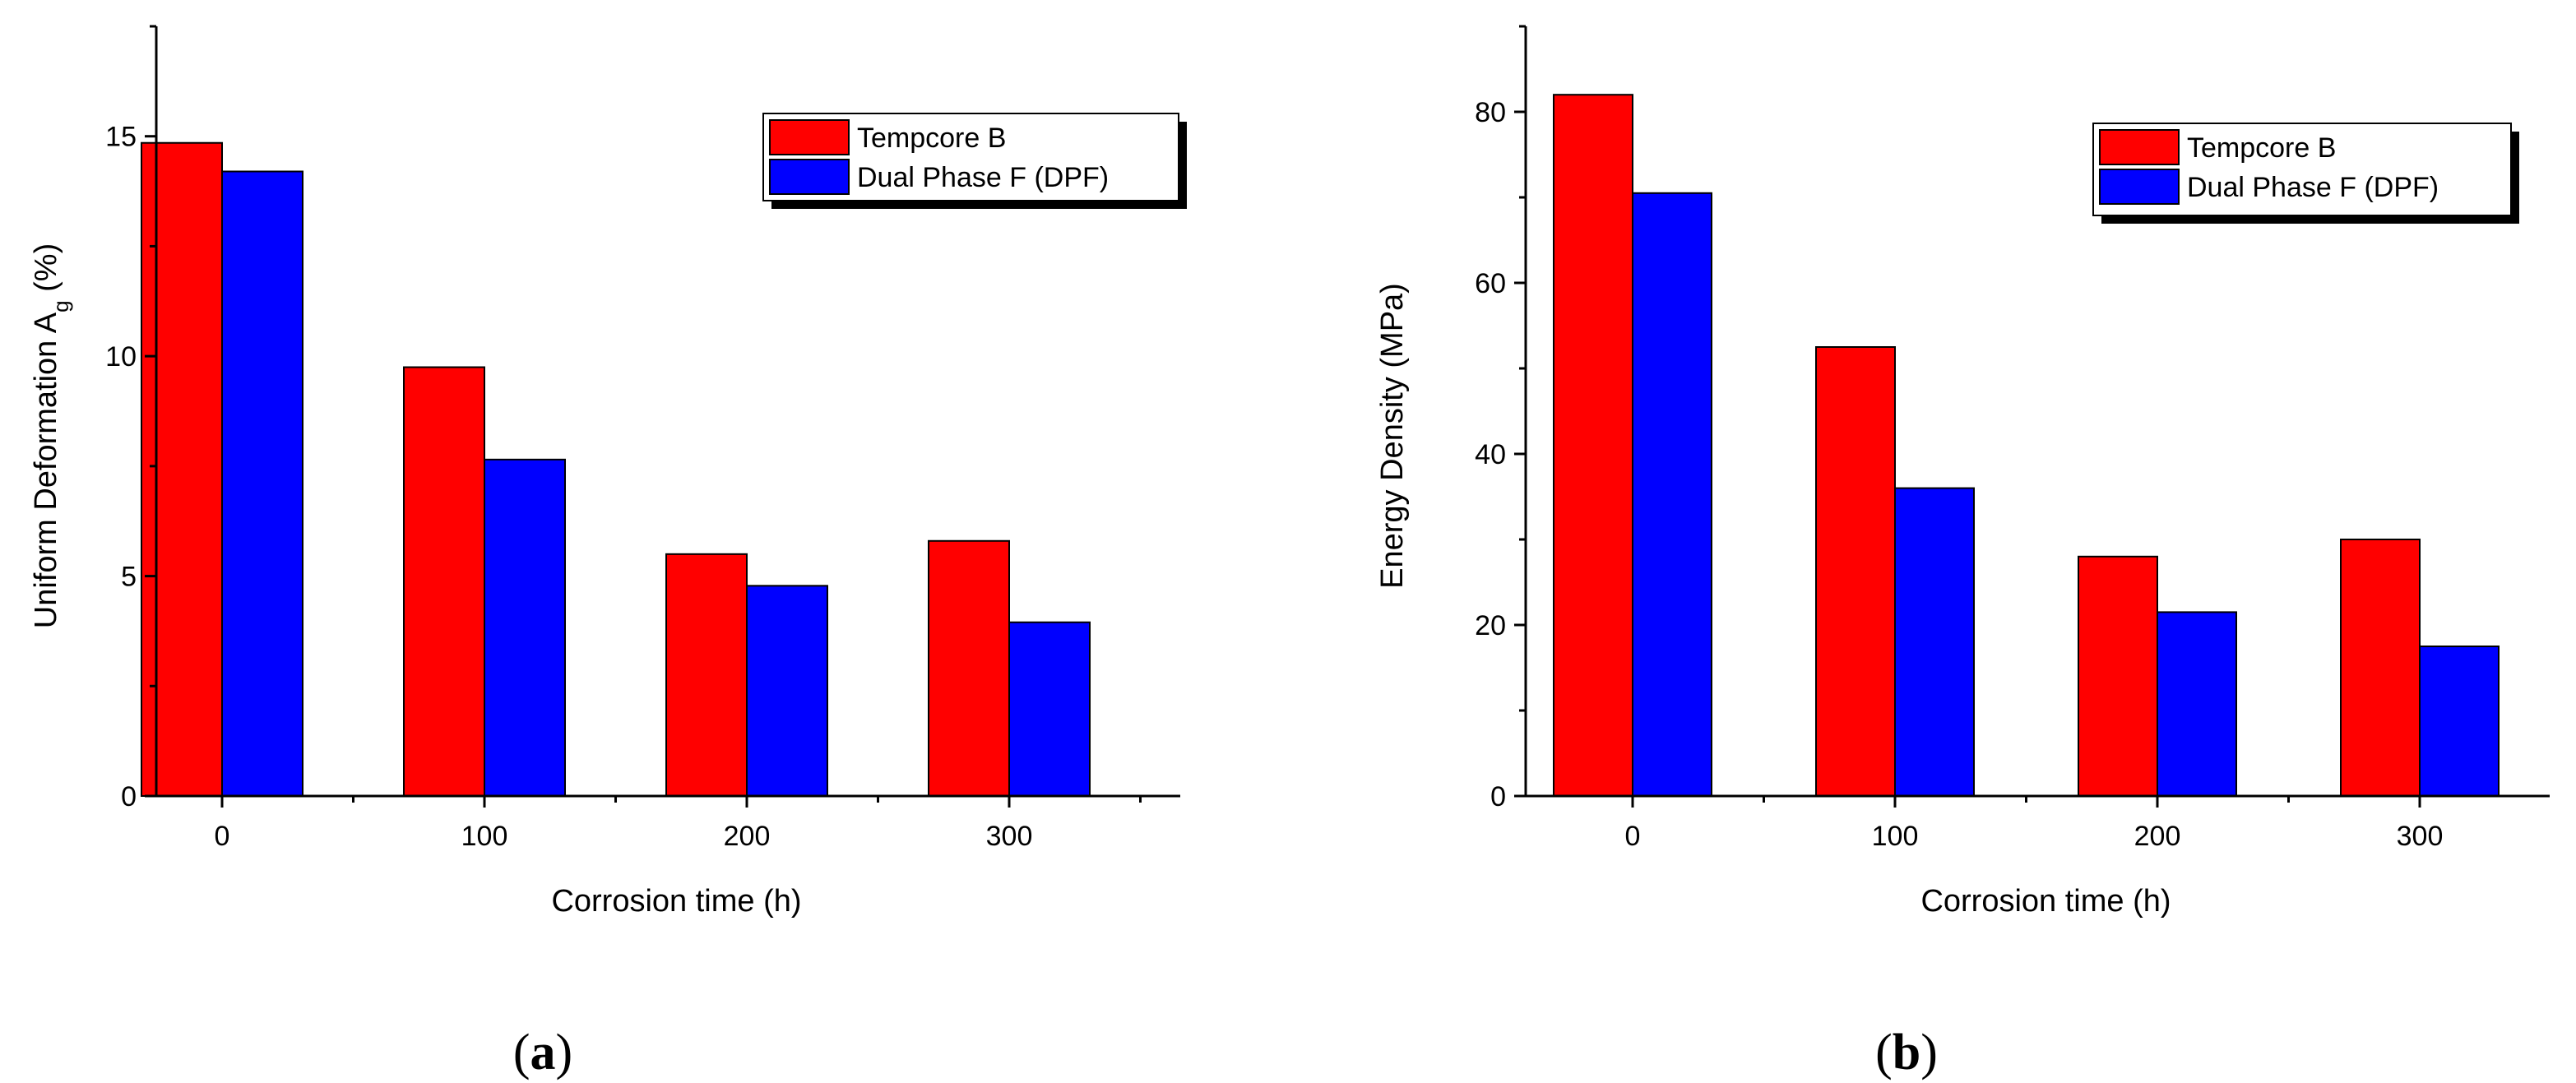 The width and height of the screenshot is (2576, 1083). I want to click on y-axis-title-main: Energy Density (MPa), so click(1393, 436).